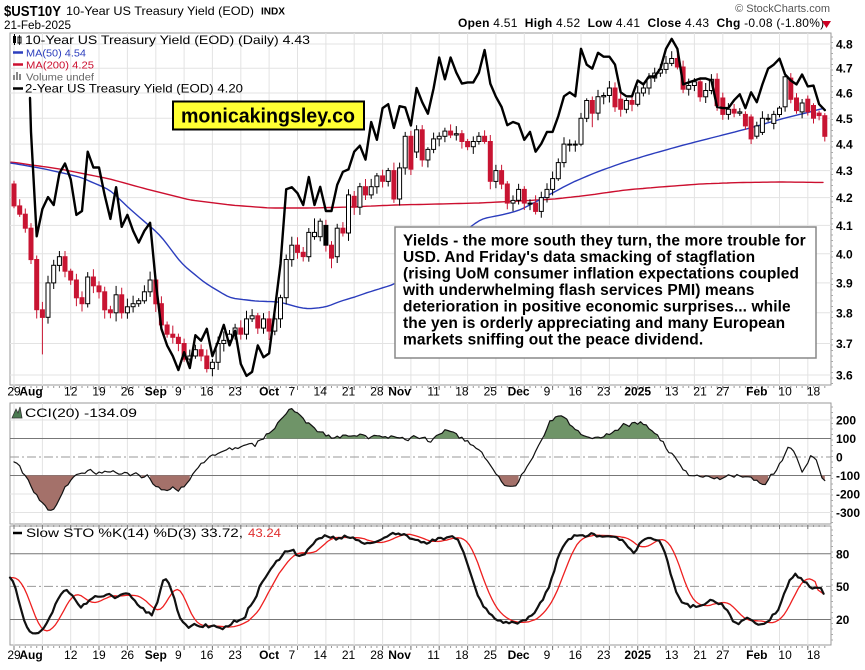  I want to click on svg-text: 14, so click(321, 655).